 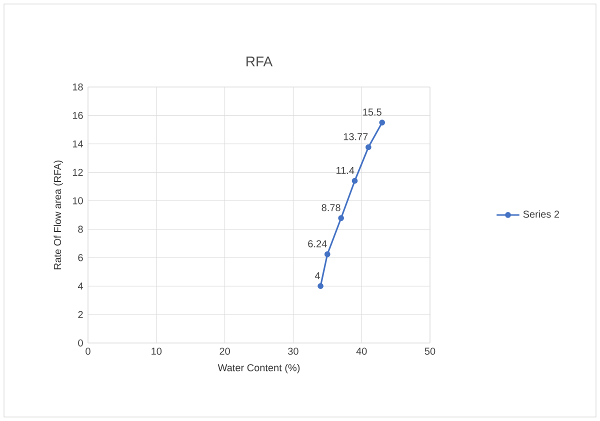 What do you see at coordinates (331, 208) in the screenshot?
I see `data-label: 8.78` at bounding box center [331, 208].